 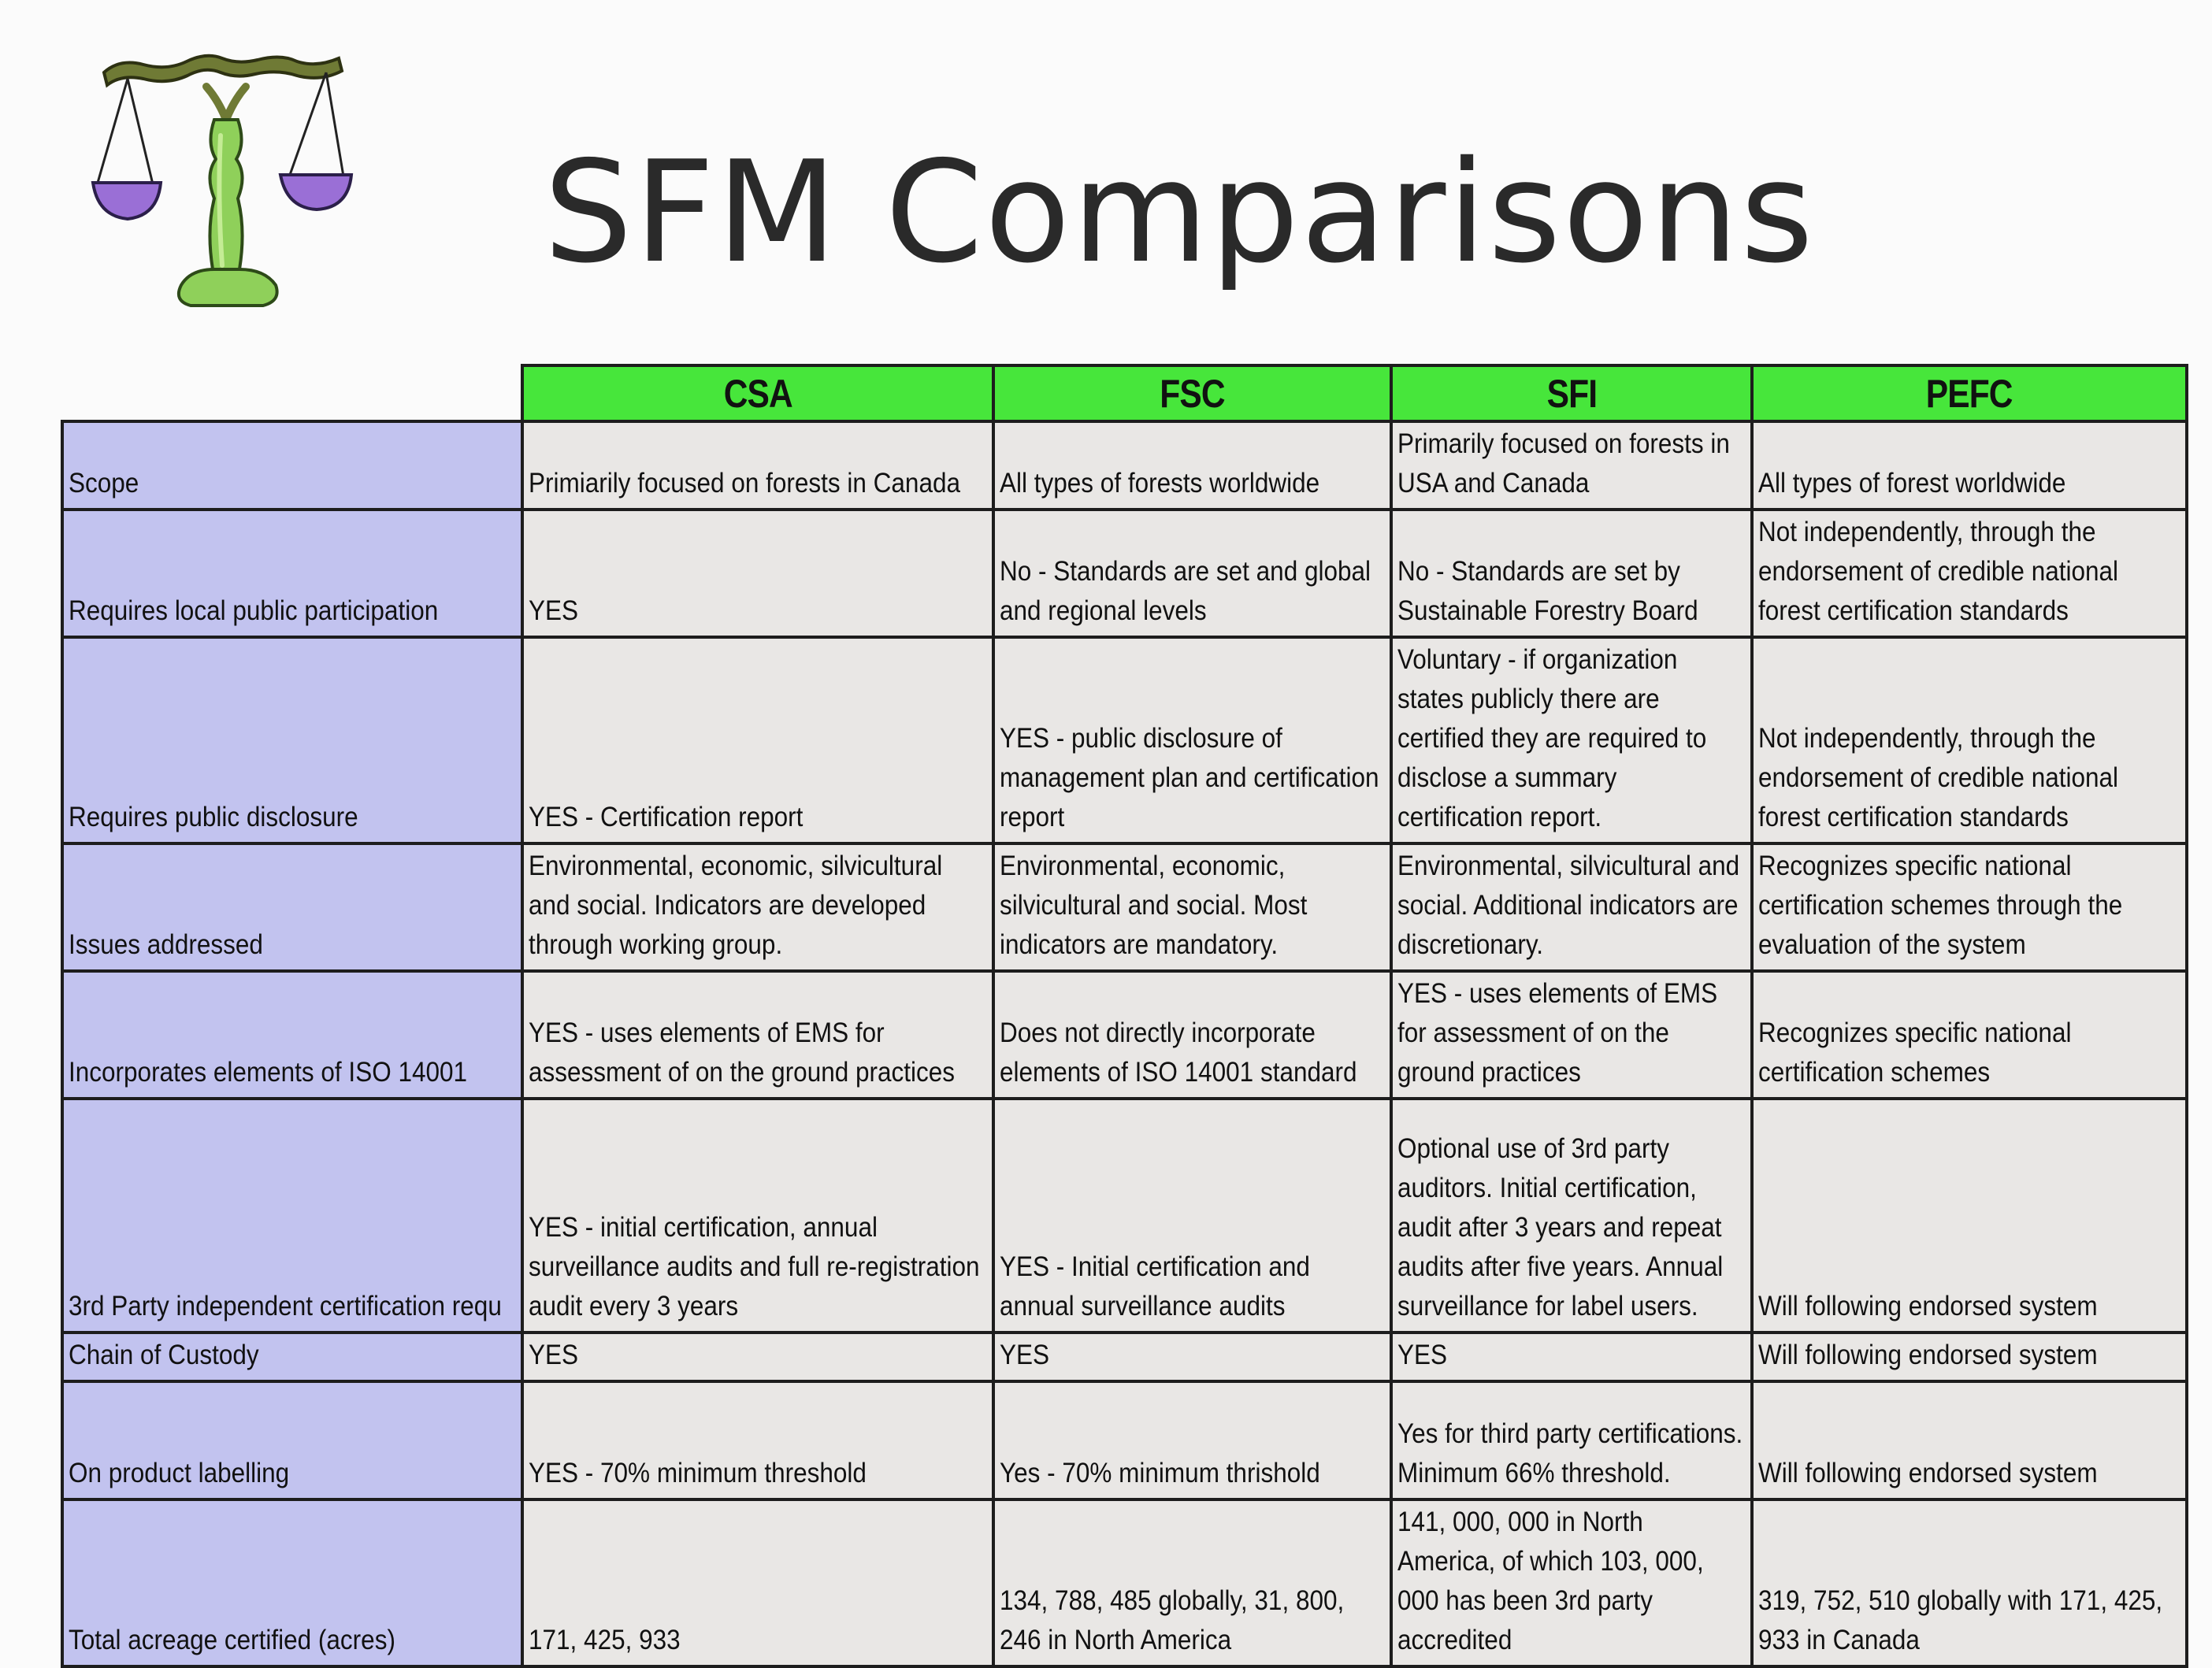 I want to click on scales-of-justice-icon, so click(x=222, y=181).